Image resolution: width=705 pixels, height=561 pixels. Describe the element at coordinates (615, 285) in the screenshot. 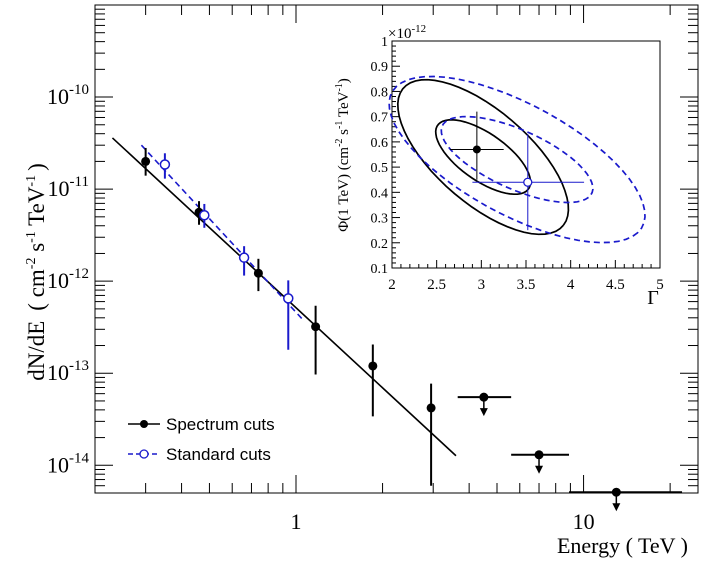

I see `inset-x-tick-label: 4.5` at that location.